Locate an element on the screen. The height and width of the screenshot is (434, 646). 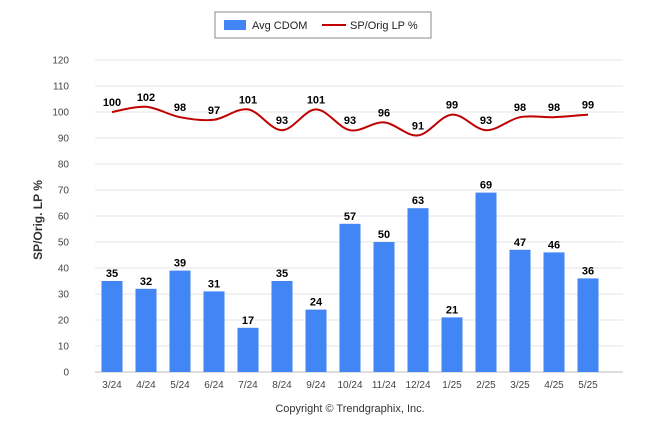
y-tick-label: 60 is located at coordinates (64, 217).